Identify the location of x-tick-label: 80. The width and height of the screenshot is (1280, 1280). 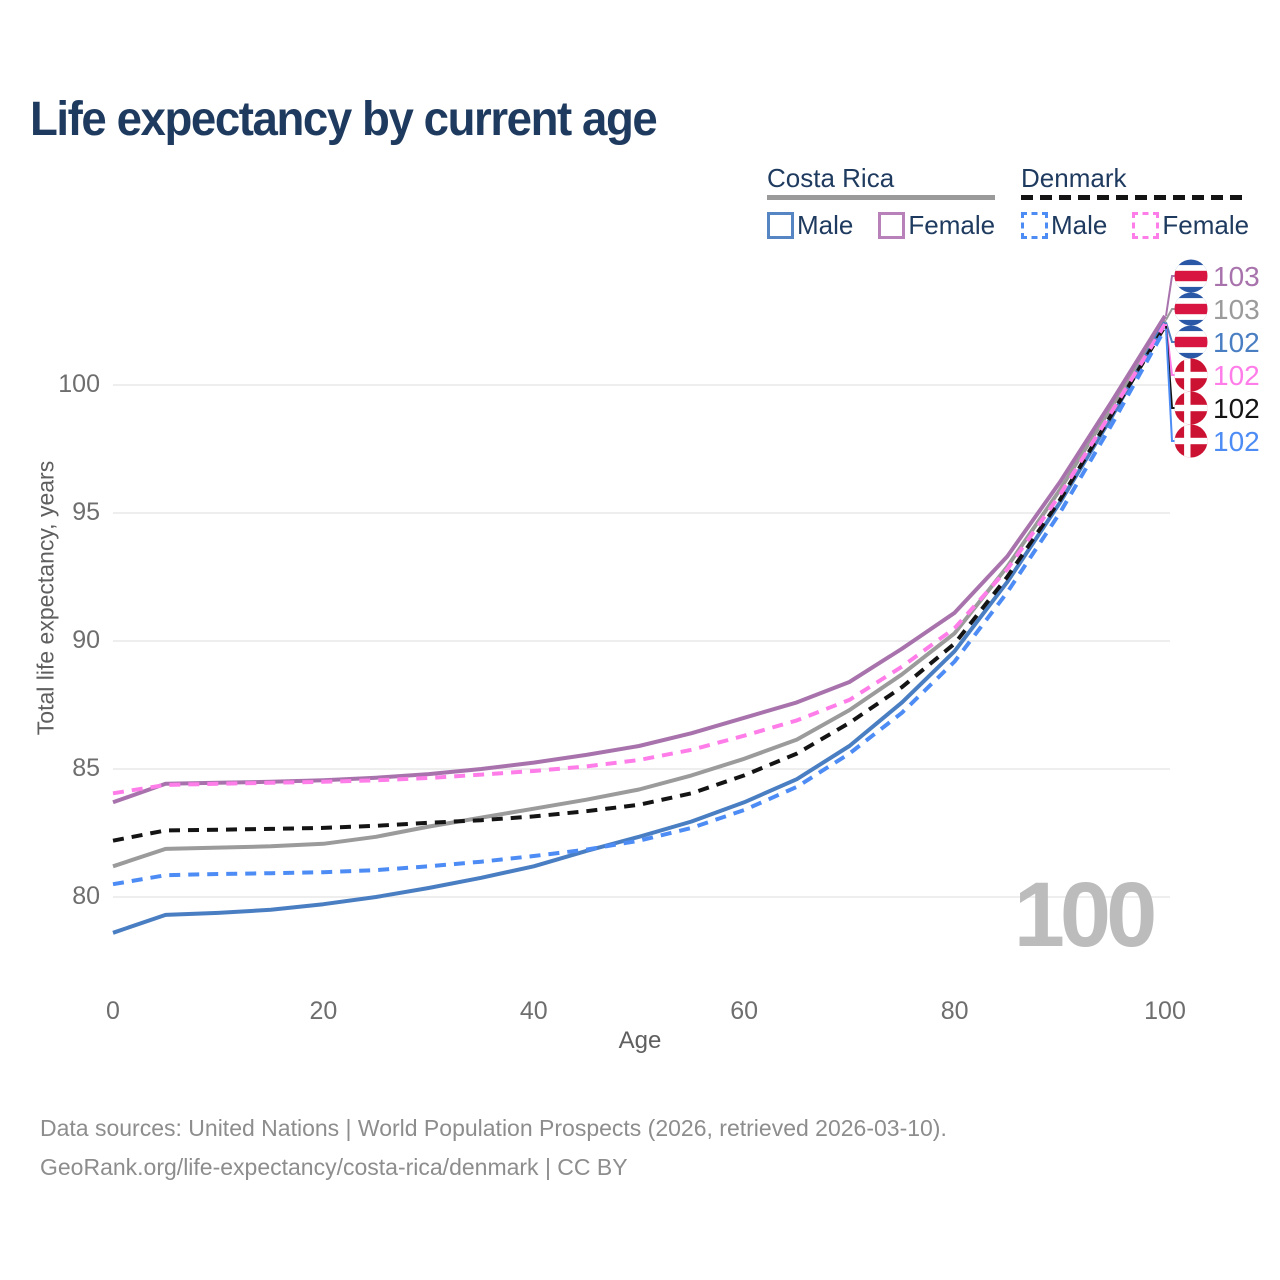
(954, 1011).